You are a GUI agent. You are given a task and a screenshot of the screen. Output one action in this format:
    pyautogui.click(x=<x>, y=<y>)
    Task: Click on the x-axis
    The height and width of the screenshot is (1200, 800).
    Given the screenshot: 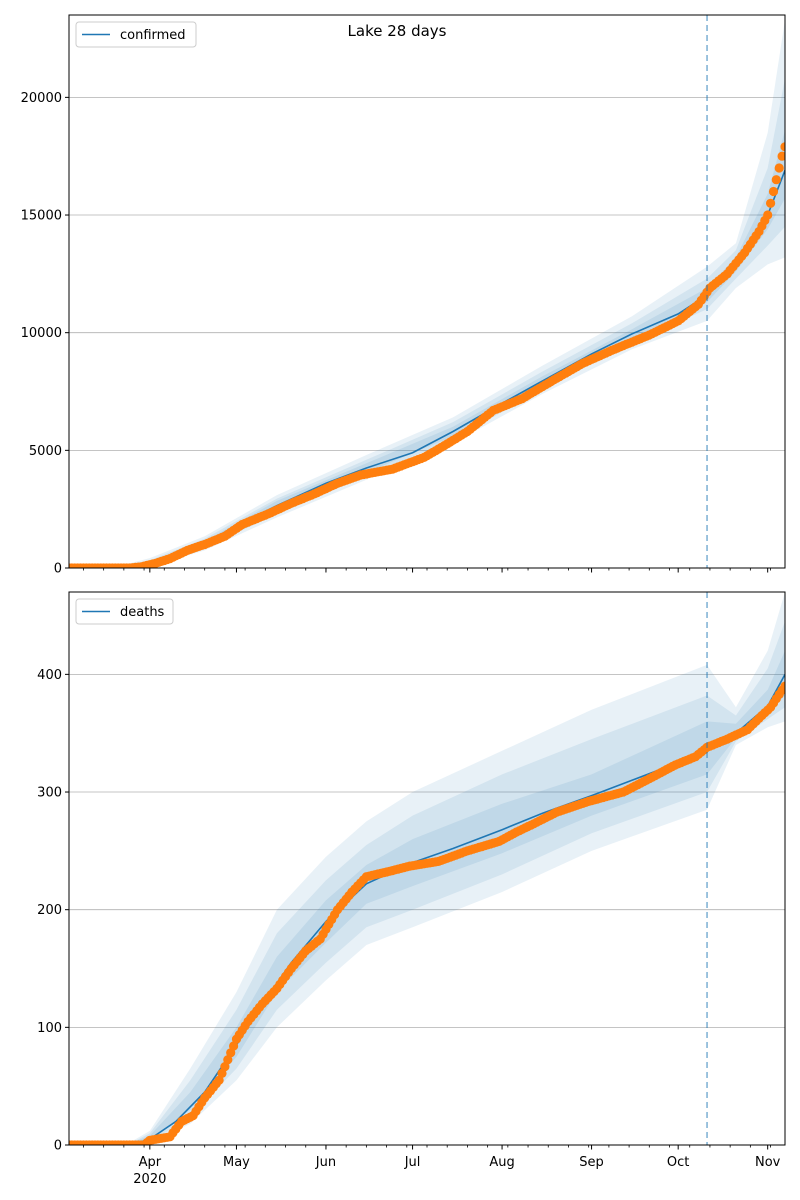 What is the action you would take?
    pyautogui.click(x=427, y=570)
    